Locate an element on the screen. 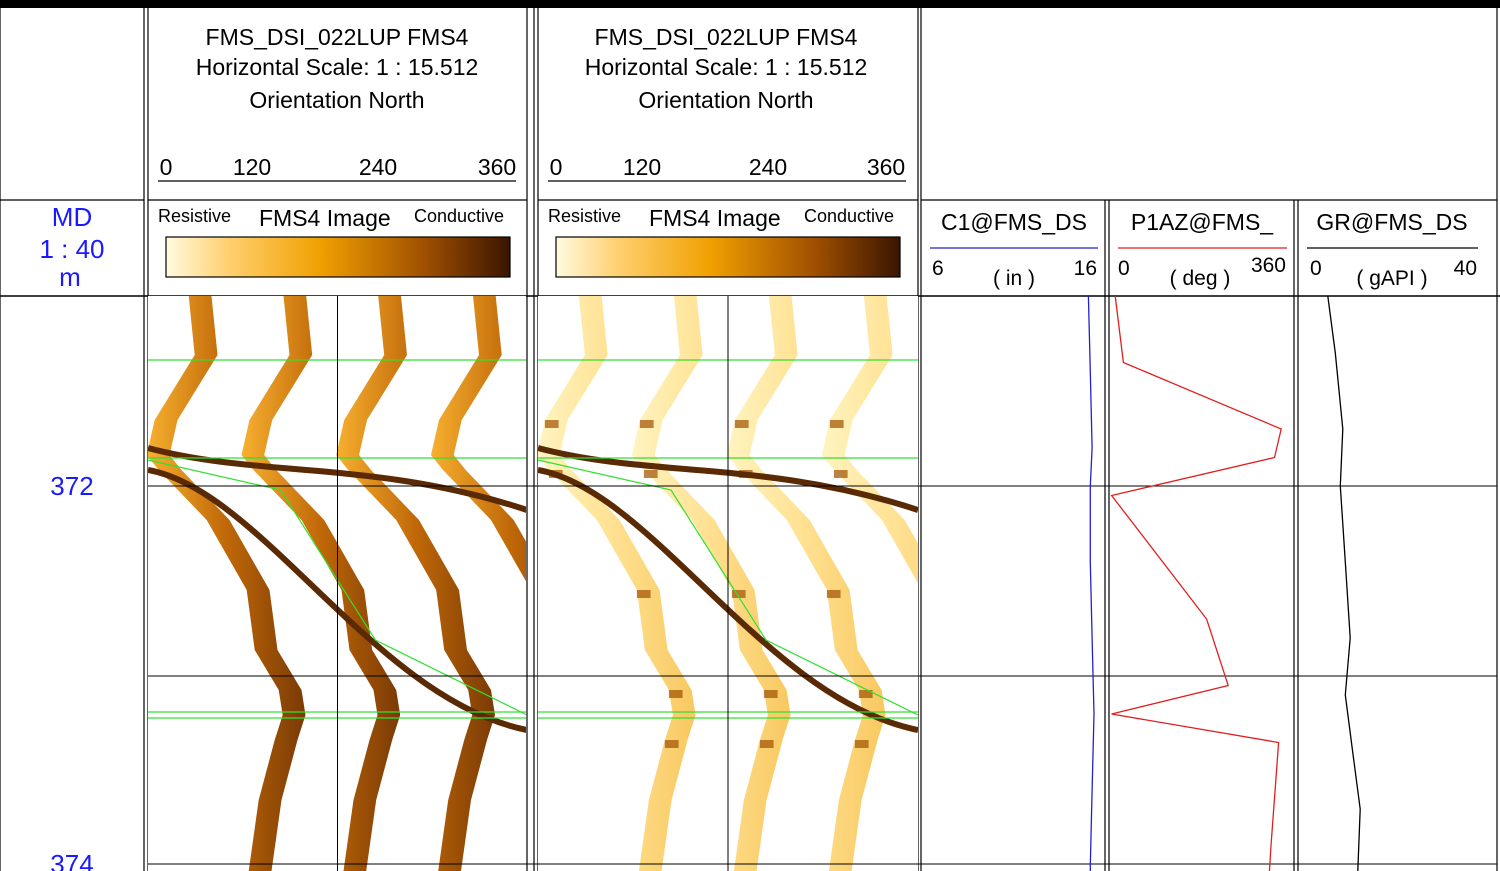  depth-label: 374 is located at coordinates (71, 860).